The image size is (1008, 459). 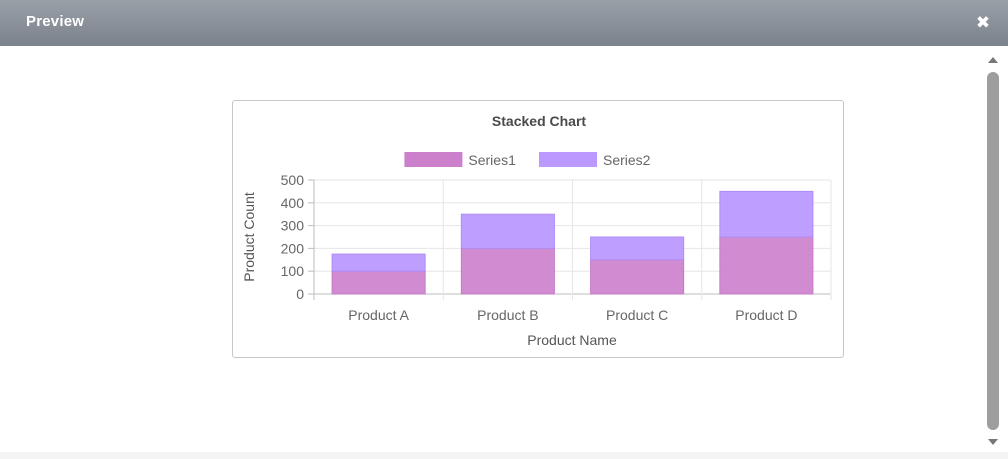 I want to click on y-tick-label: 100, so click(x=293, y=271).